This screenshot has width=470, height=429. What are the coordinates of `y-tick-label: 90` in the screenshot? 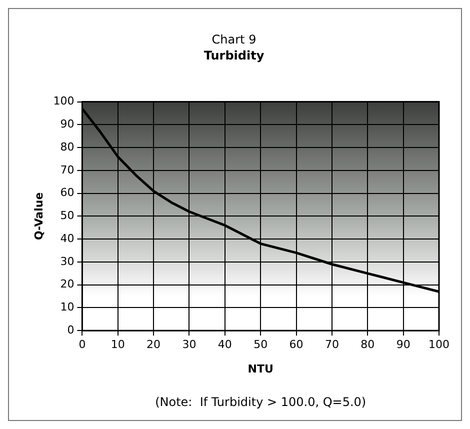 It's located at (67, 124).